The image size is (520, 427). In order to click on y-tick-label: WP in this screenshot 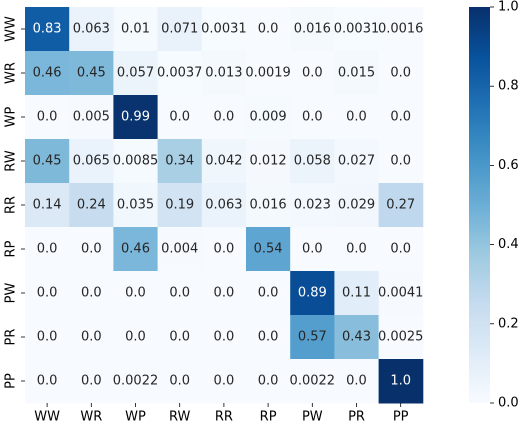, I will do `click(11, 116)`.